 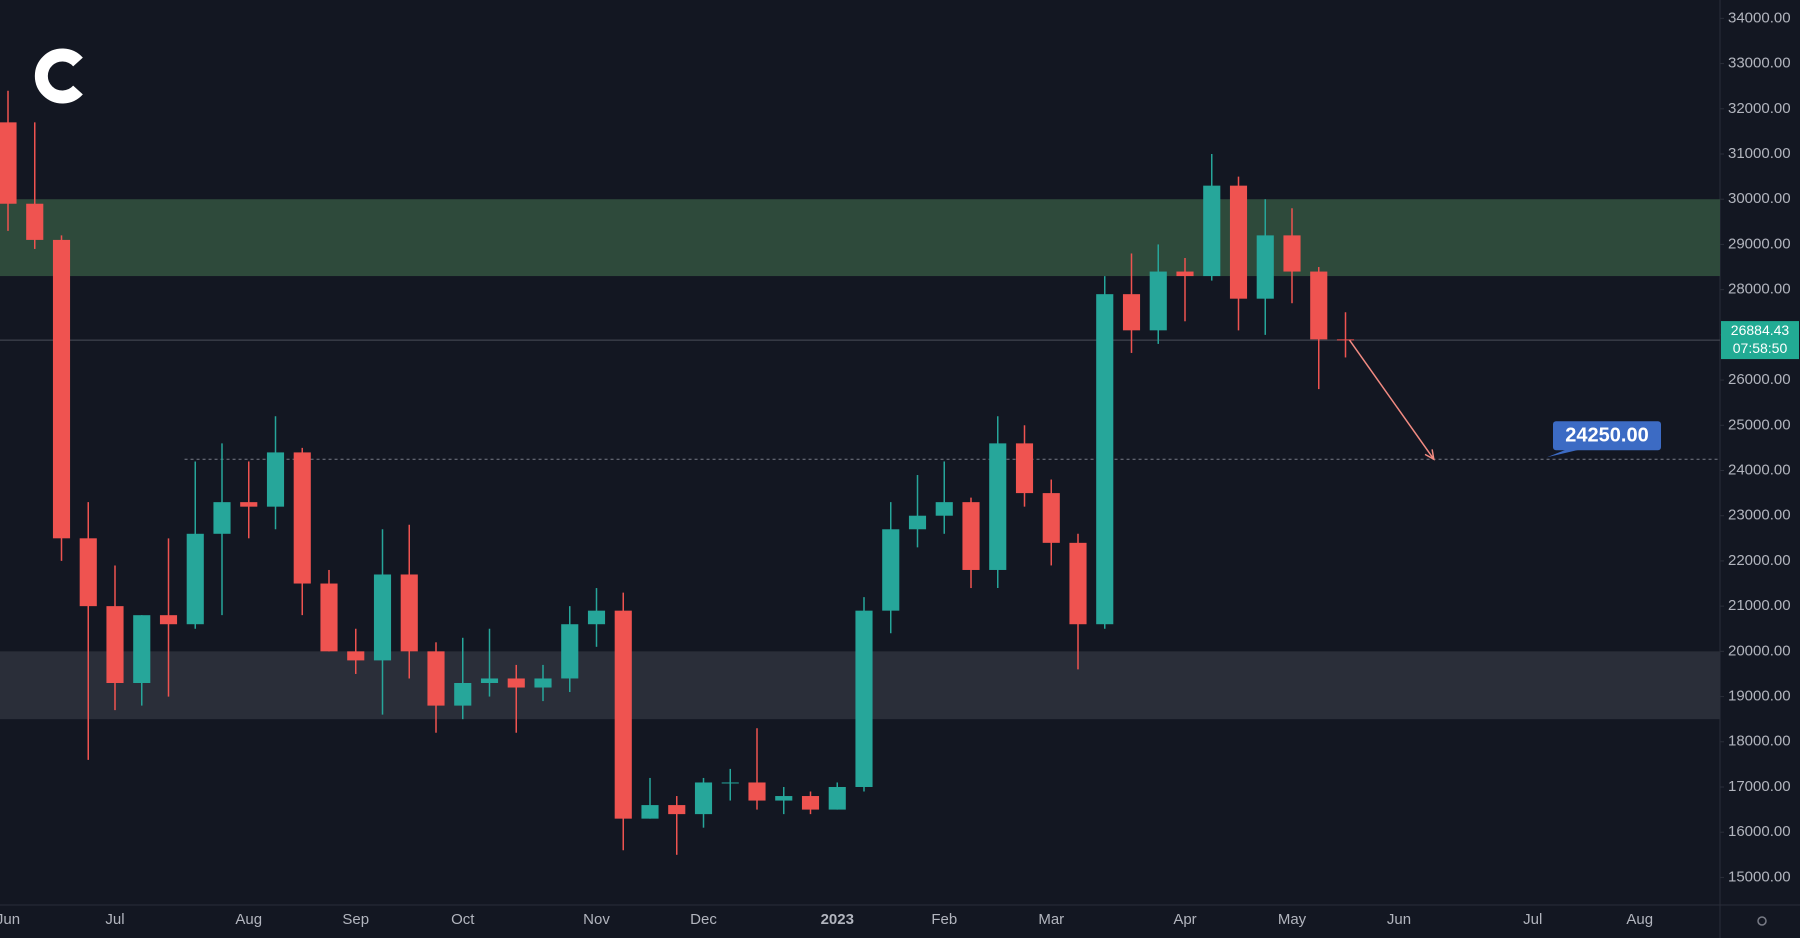 I want to click on x-tick-label: Sep, so click(x=355, y=919).